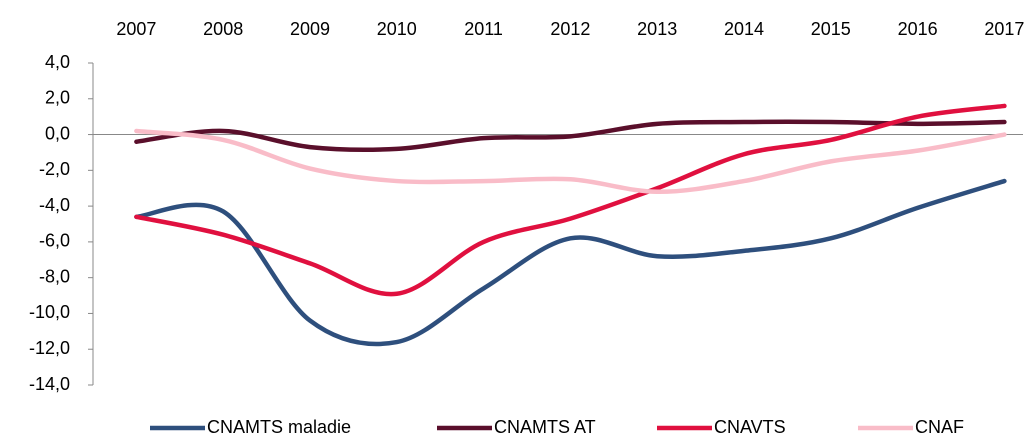 The image size is (1033, 440). I want to click on x-tick-label: 2011, so click(483, 29).